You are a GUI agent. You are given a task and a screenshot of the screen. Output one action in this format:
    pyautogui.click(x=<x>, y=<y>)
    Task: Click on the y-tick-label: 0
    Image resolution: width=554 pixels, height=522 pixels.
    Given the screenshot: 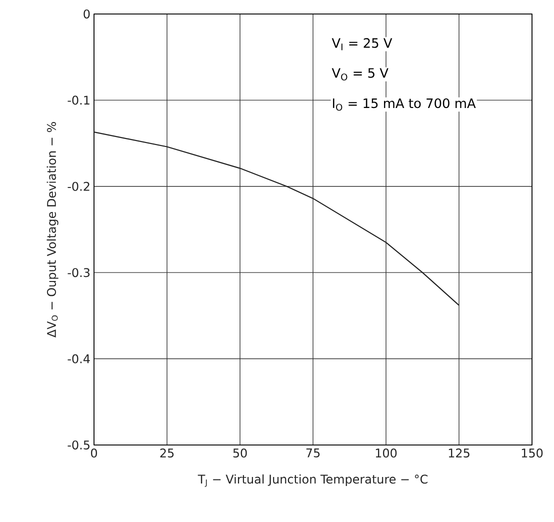 What is the action you would take?
    pyautogui.click(x=87, y=14)
    